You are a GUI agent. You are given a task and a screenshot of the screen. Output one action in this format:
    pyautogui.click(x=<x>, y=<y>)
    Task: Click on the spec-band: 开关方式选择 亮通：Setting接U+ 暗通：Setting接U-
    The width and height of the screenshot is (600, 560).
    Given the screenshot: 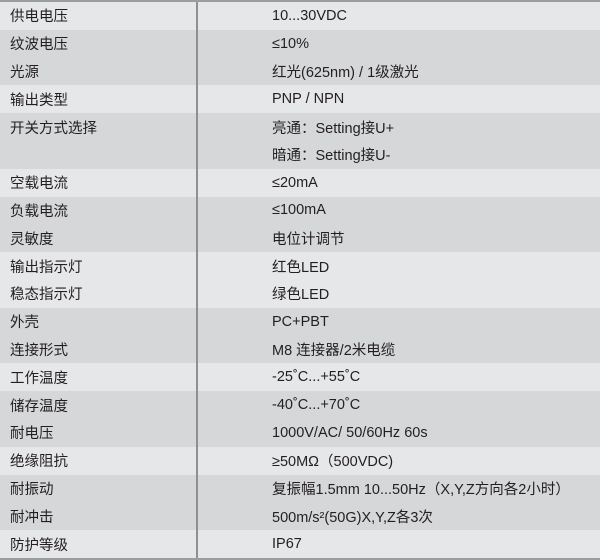 What is the action you would take?
    pyautogui.click(x=300, y=141)
    